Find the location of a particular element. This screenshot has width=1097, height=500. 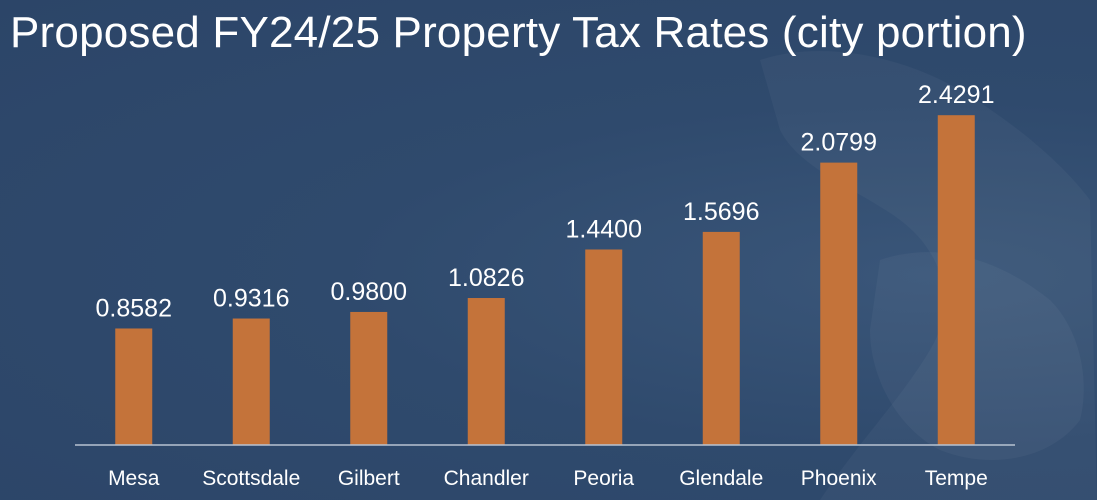

tick-label-chandler: Chandler is located at coordinates (486, 478).